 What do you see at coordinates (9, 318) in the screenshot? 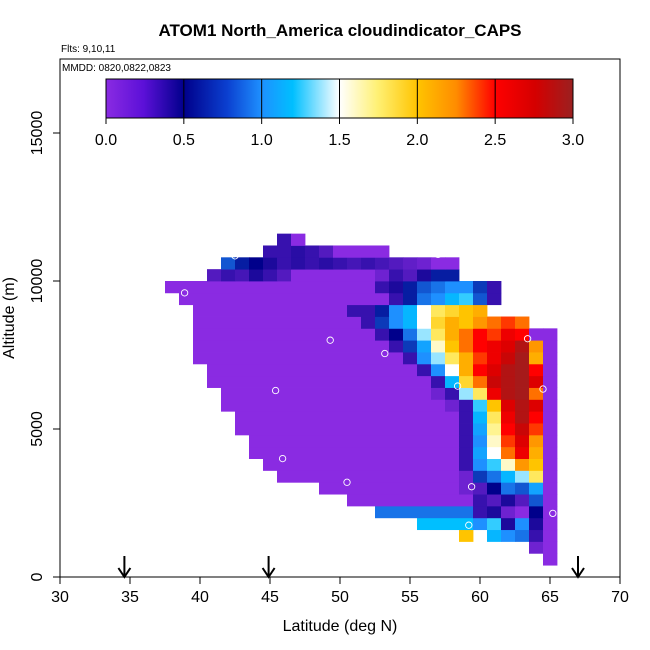
I see `y-axis-label: Altitude (m)` at bounding box center [9, 318].